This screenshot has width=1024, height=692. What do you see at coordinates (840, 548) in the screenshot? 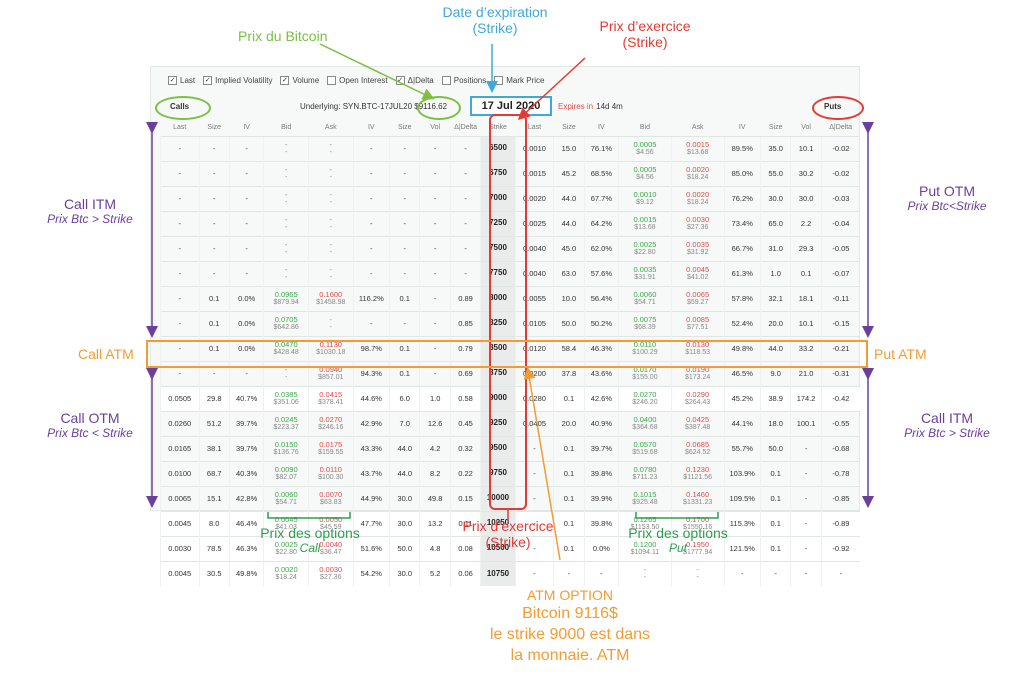
I see `table-cell: -0.92` at bounding box center [840, 548].